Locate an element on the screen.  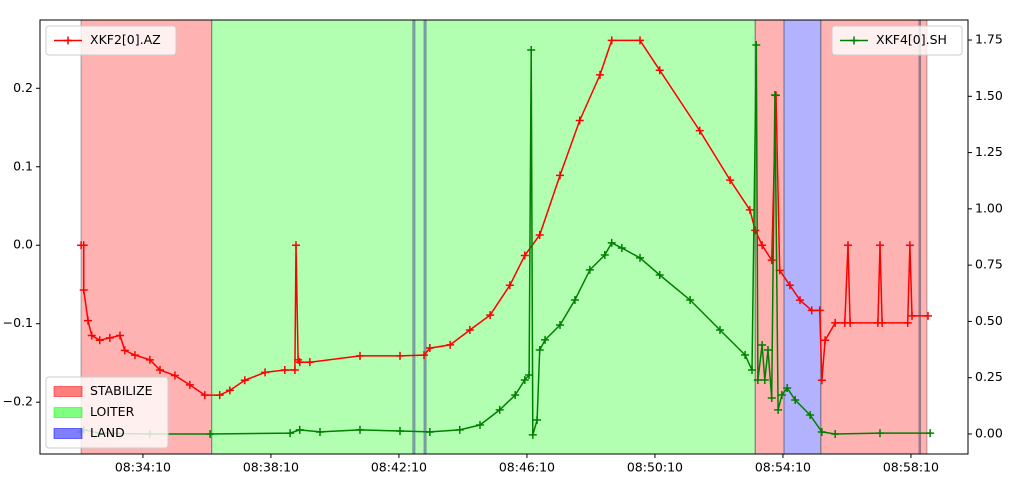
legend-label: LOITER is located at coordinates (112, 411).